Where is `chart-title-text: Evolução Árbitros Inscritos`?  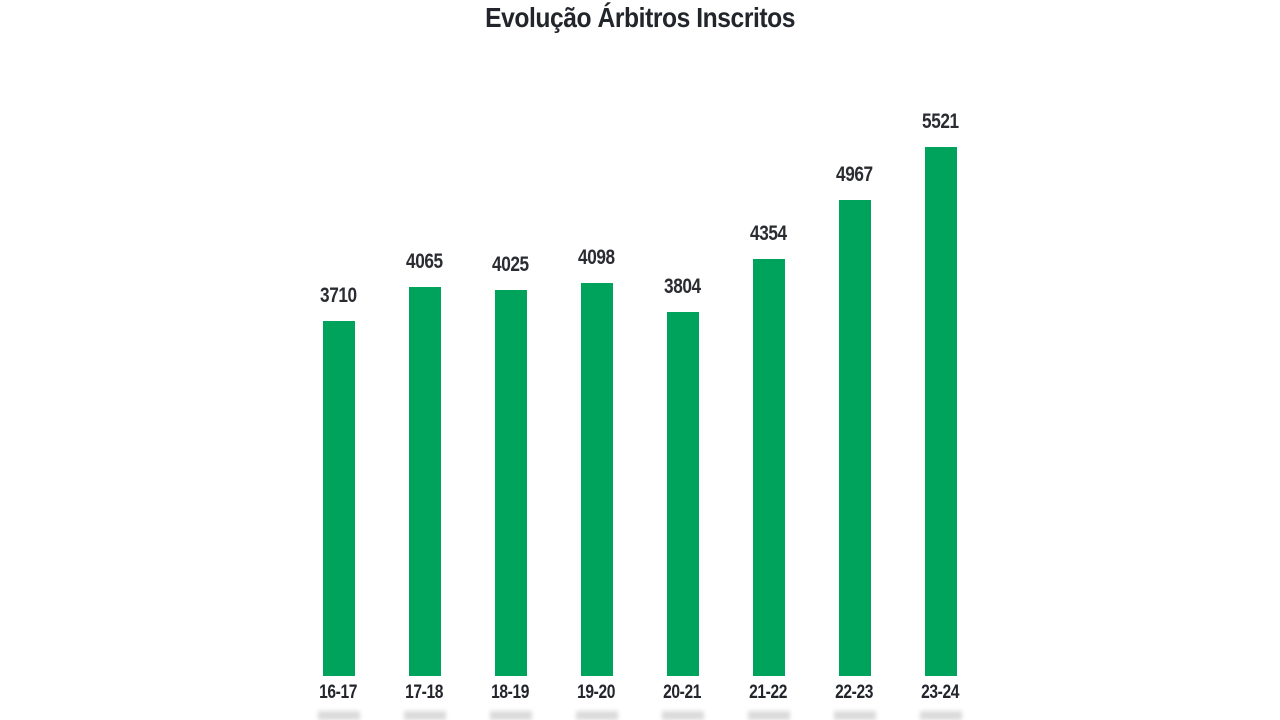
chart-title-text: Evolução Árbitros Inscritos is located at coordinates (640, 17).